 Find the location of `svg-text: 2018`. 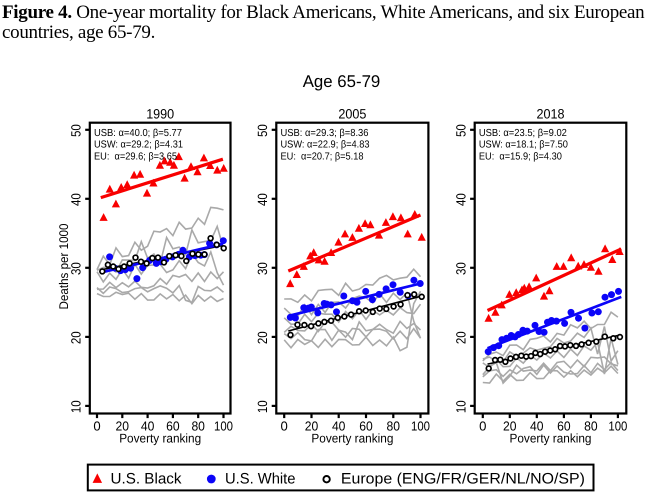

svg-text: 2018 is located at coordinates (551, 114).